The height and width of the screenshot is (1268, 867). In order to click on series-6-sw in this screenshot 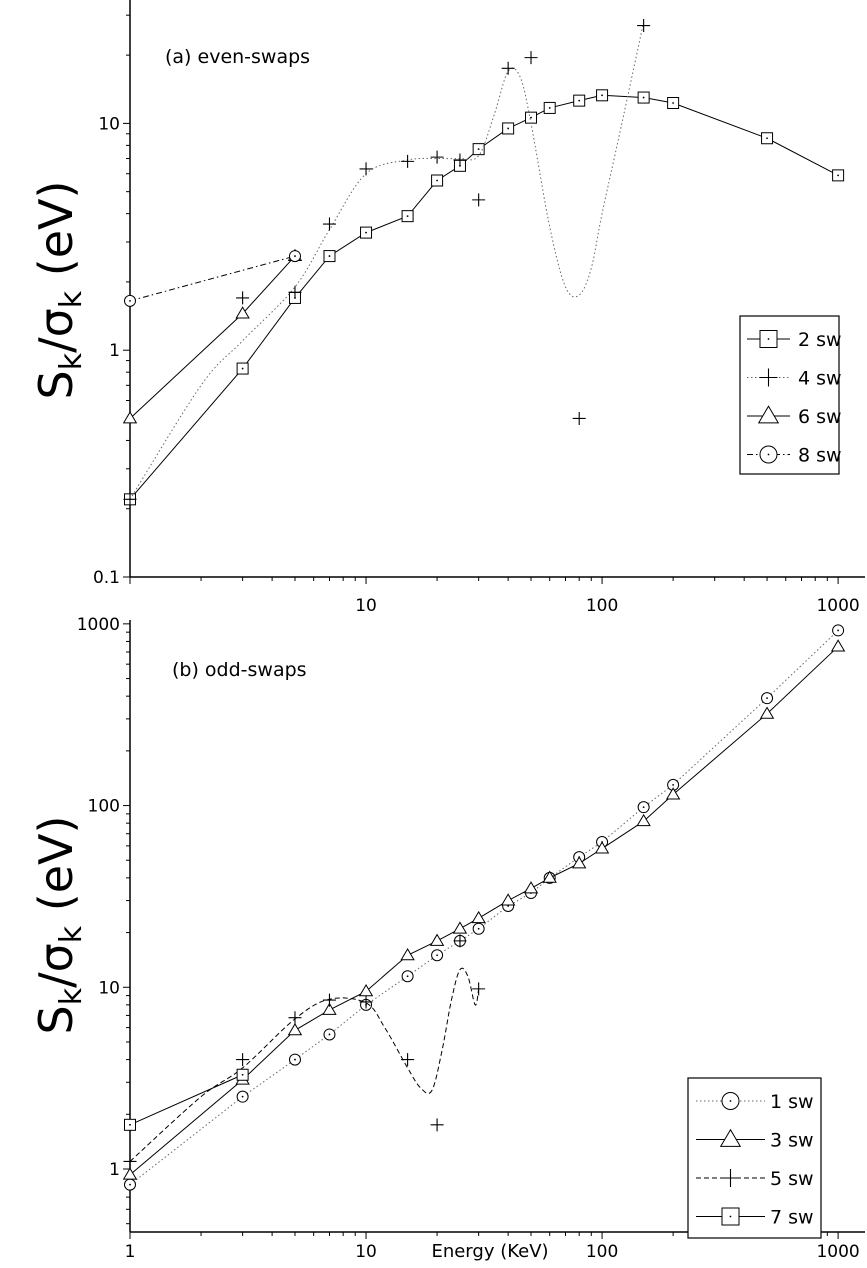, I will do `click(212, 336)`.